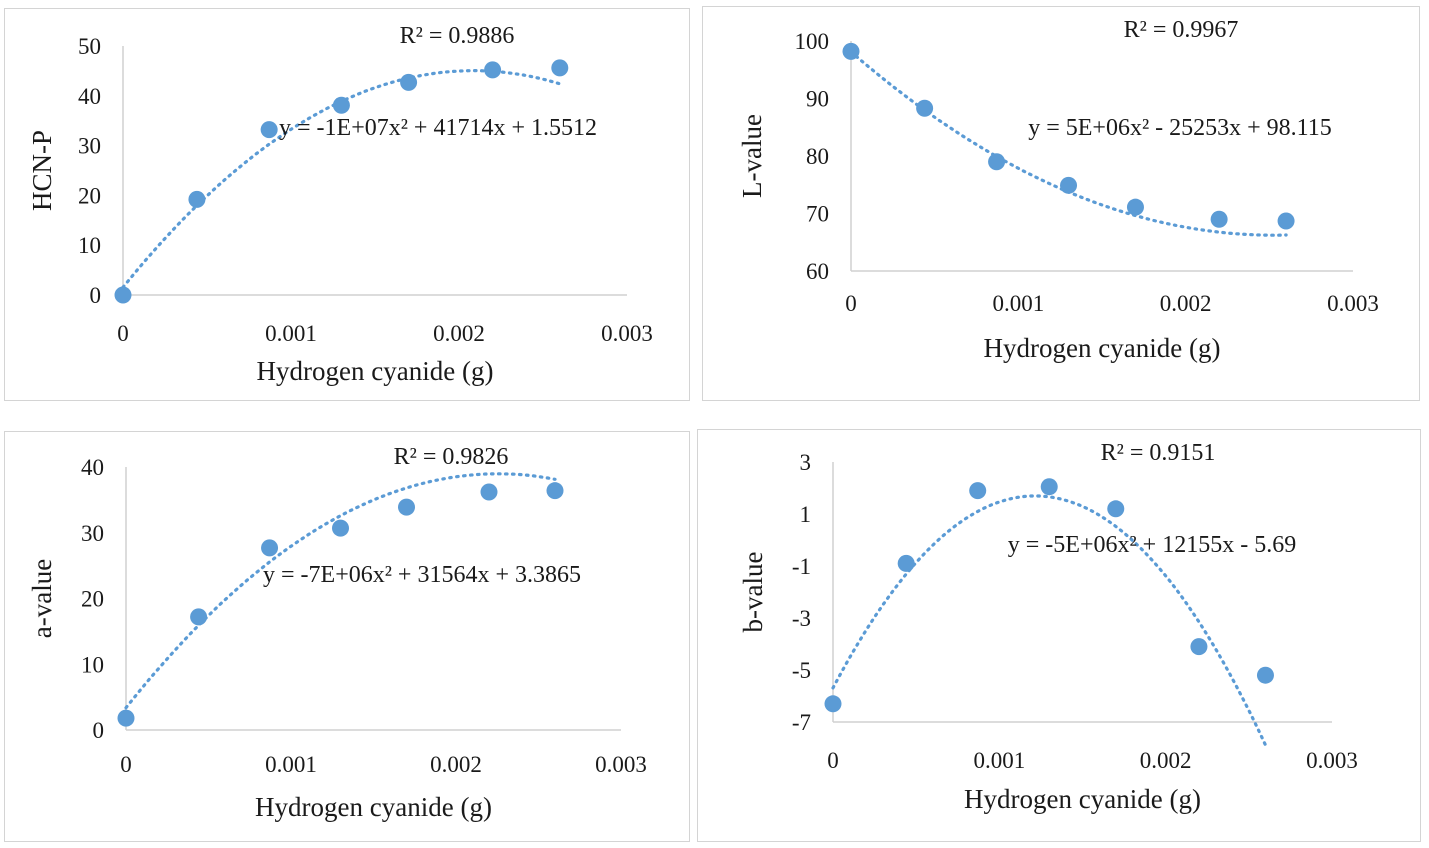 The height and width of the screenshot is (848, 1429). I want to click on l-value-x-tick-label: 0.001, so click(1018, 303).